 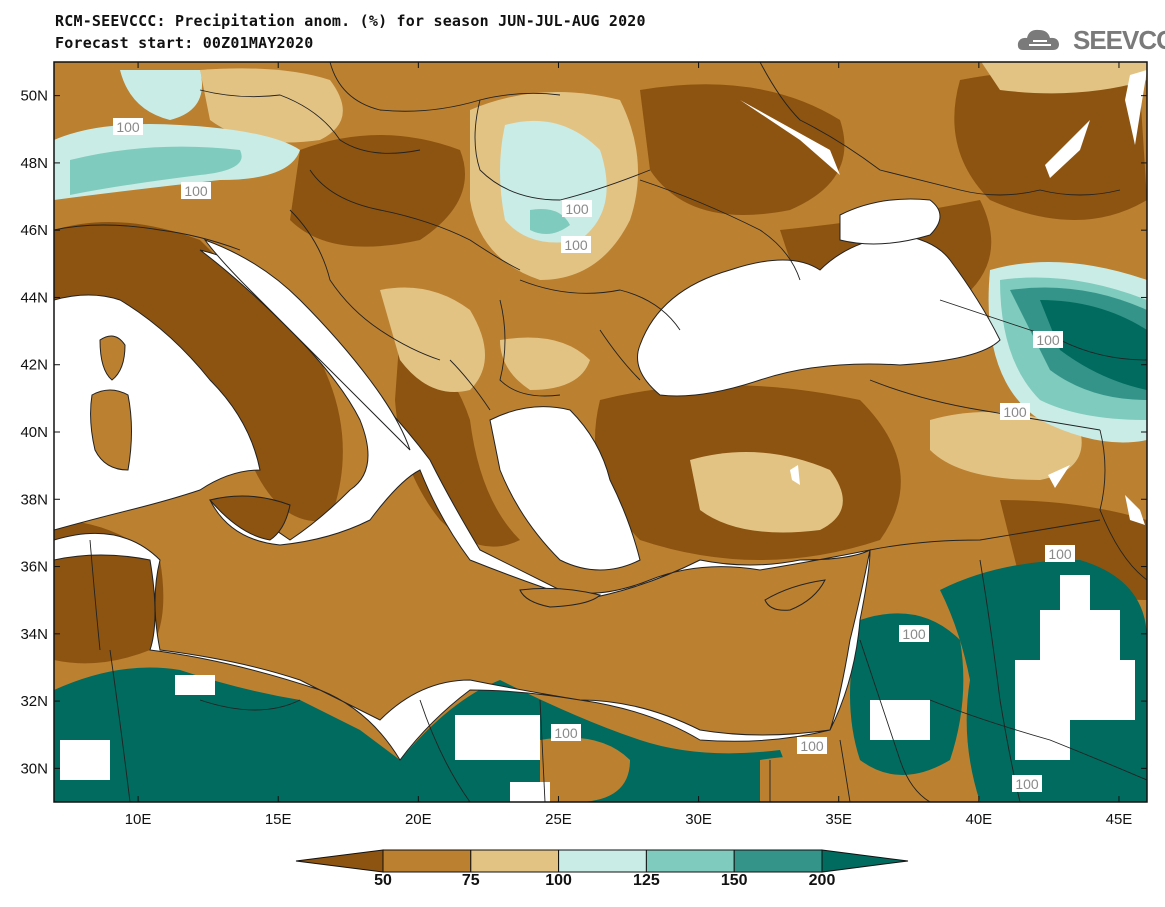 I want to click on y-tick-label: 44N, so click(x=34, y=297).